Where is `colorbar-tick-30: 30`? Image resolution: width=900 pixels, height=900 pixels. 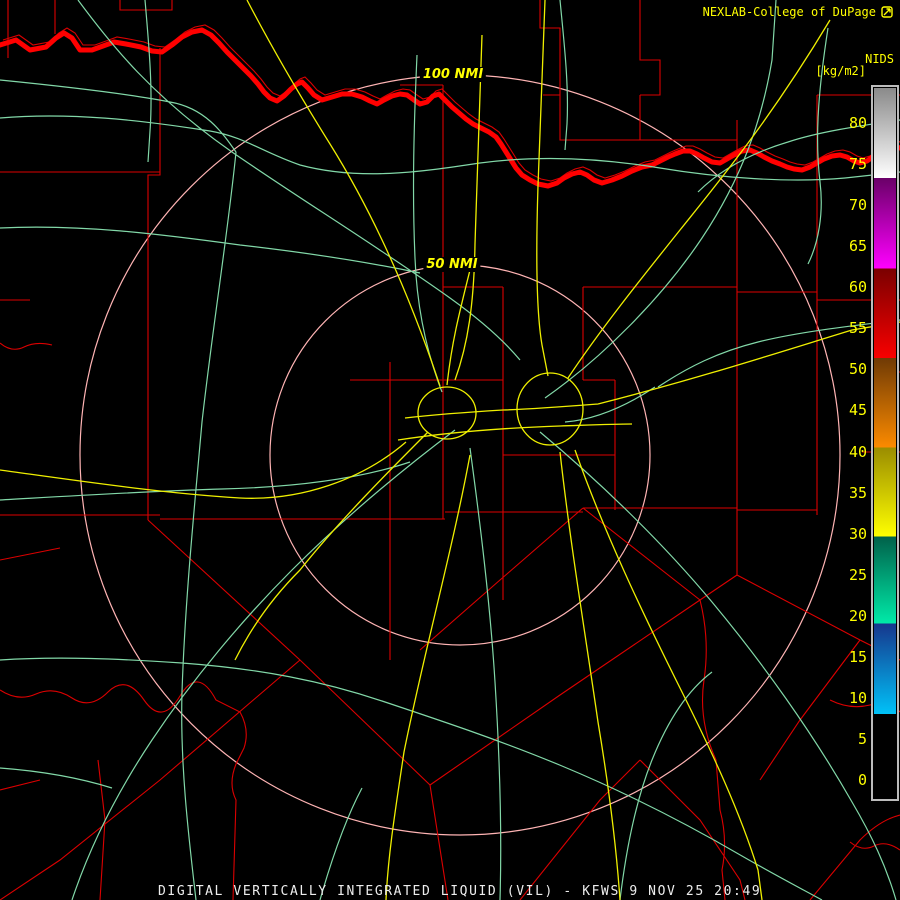
colorbar-tick-30: 30 is located at coordinates (857, 533).